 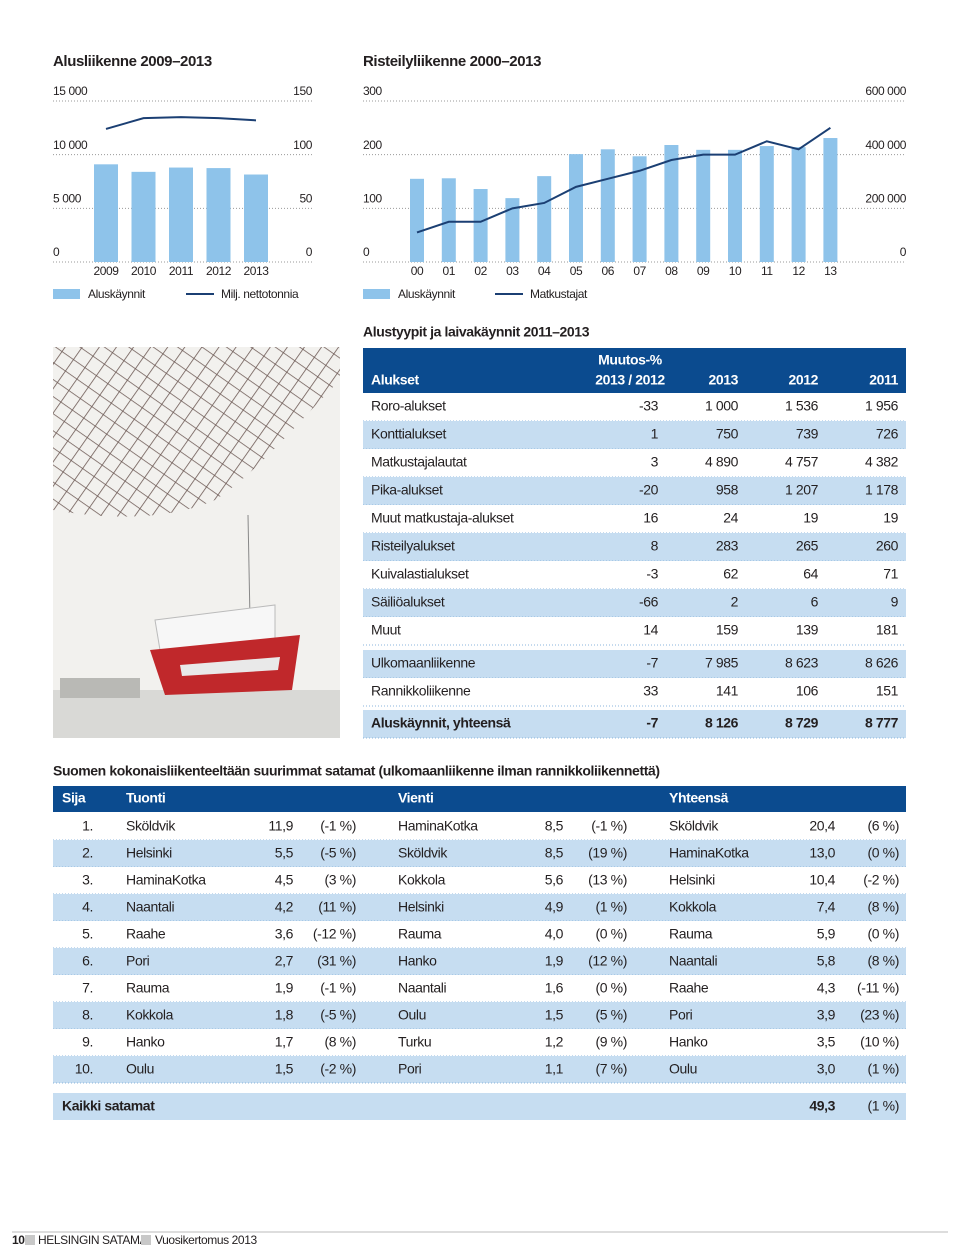 What do you see at coordinates (284, 1069) in the screenshot?
I see `table-cell: 1,5` at bounding box center [284, 1069].